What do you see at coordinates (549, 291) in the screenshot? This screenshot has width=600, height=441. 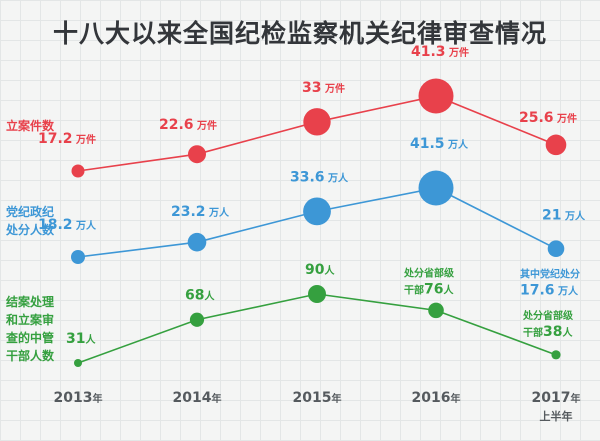 I see `data-label: 17.6 万人` at bounding box center [549, 291].